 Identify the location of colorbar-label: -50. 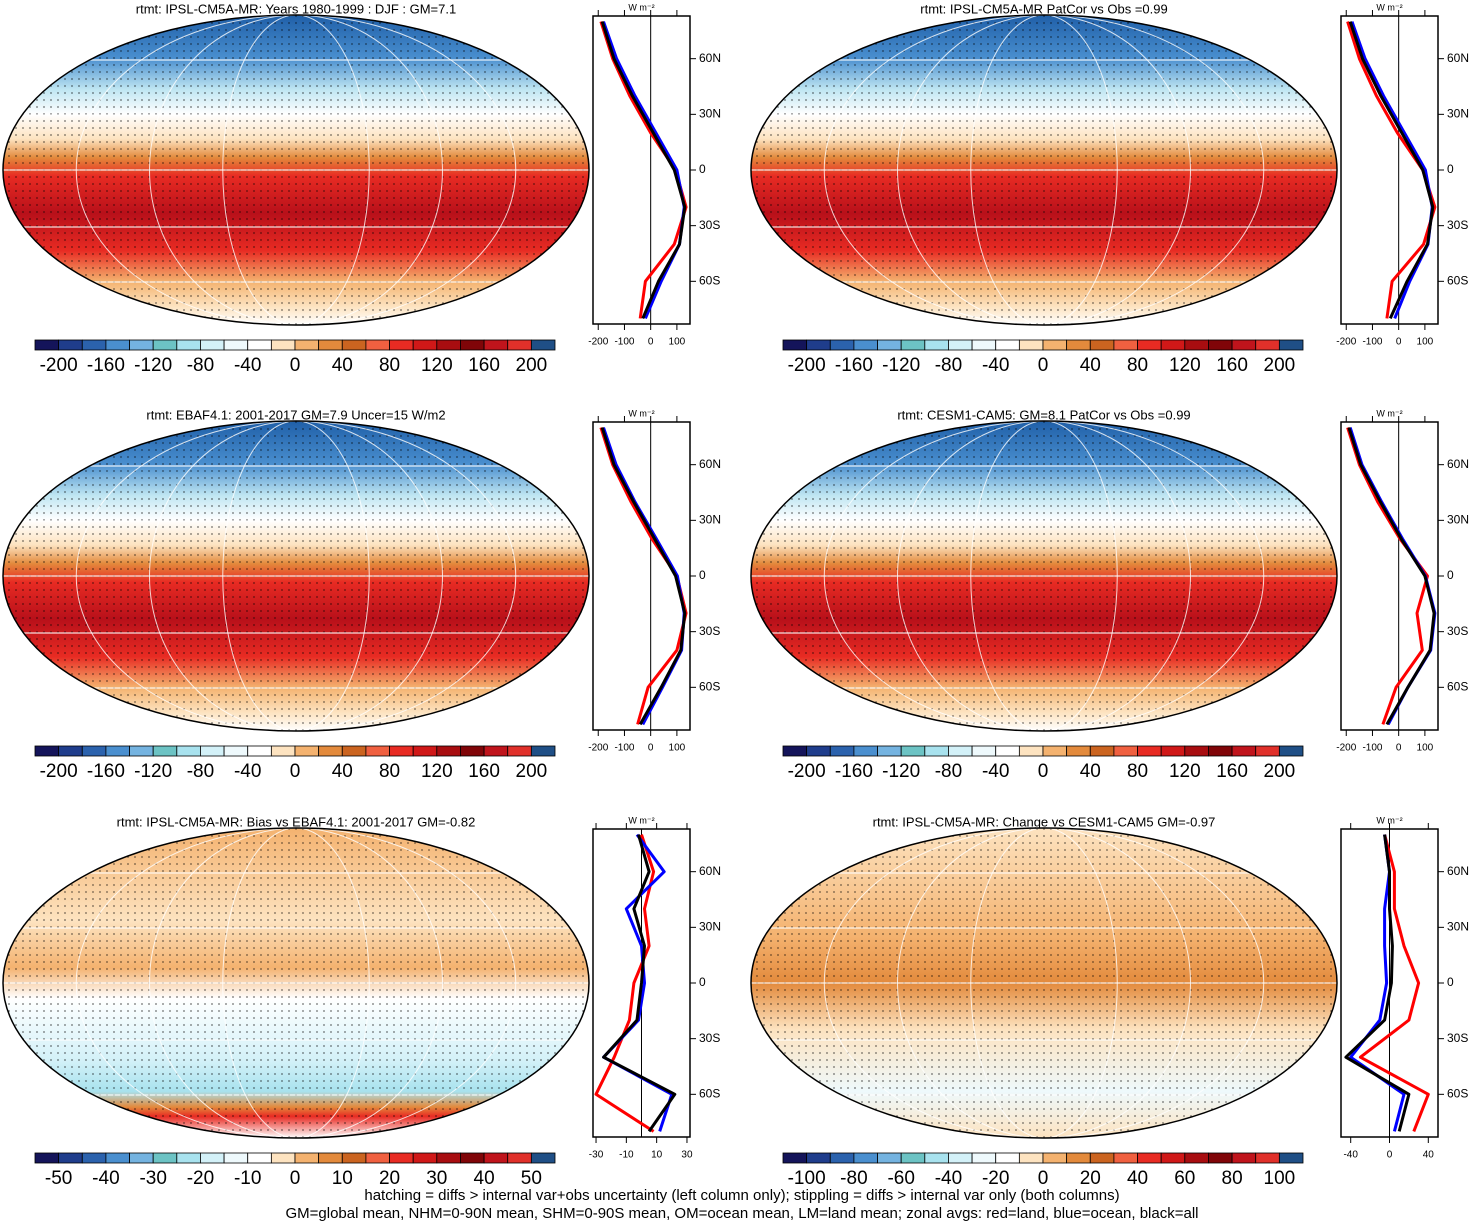
(58, 1178).